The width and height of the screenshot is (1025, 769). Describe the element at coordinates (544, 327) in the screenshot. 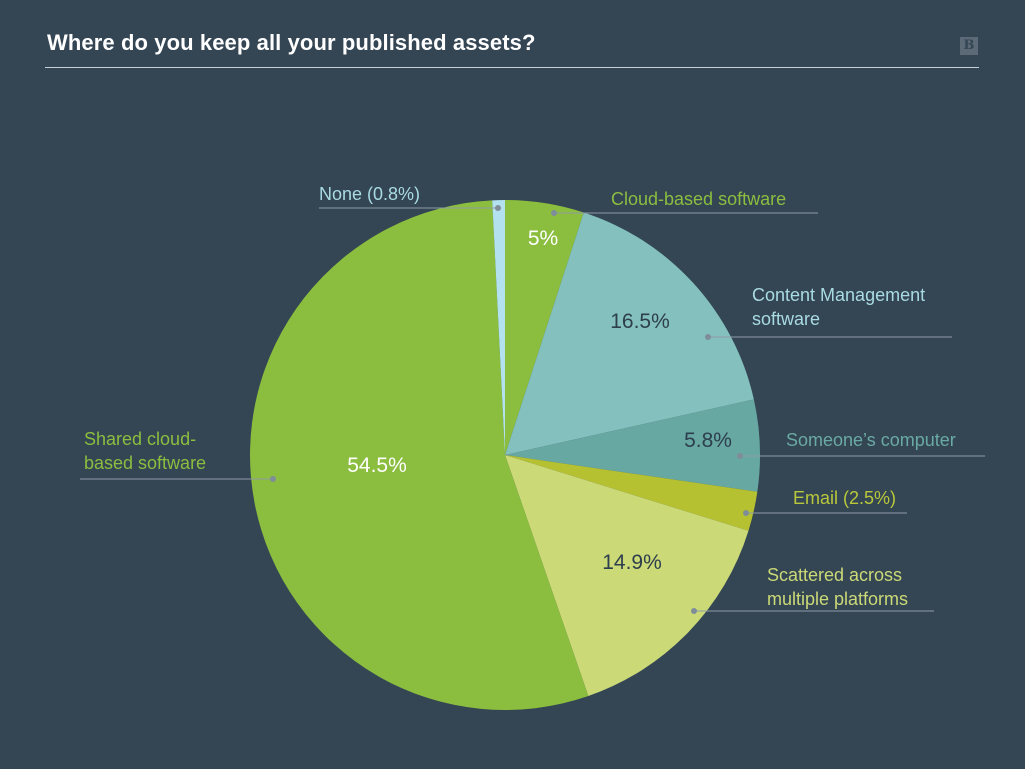

I see `pie-slice-cloud-based-software` at that location.